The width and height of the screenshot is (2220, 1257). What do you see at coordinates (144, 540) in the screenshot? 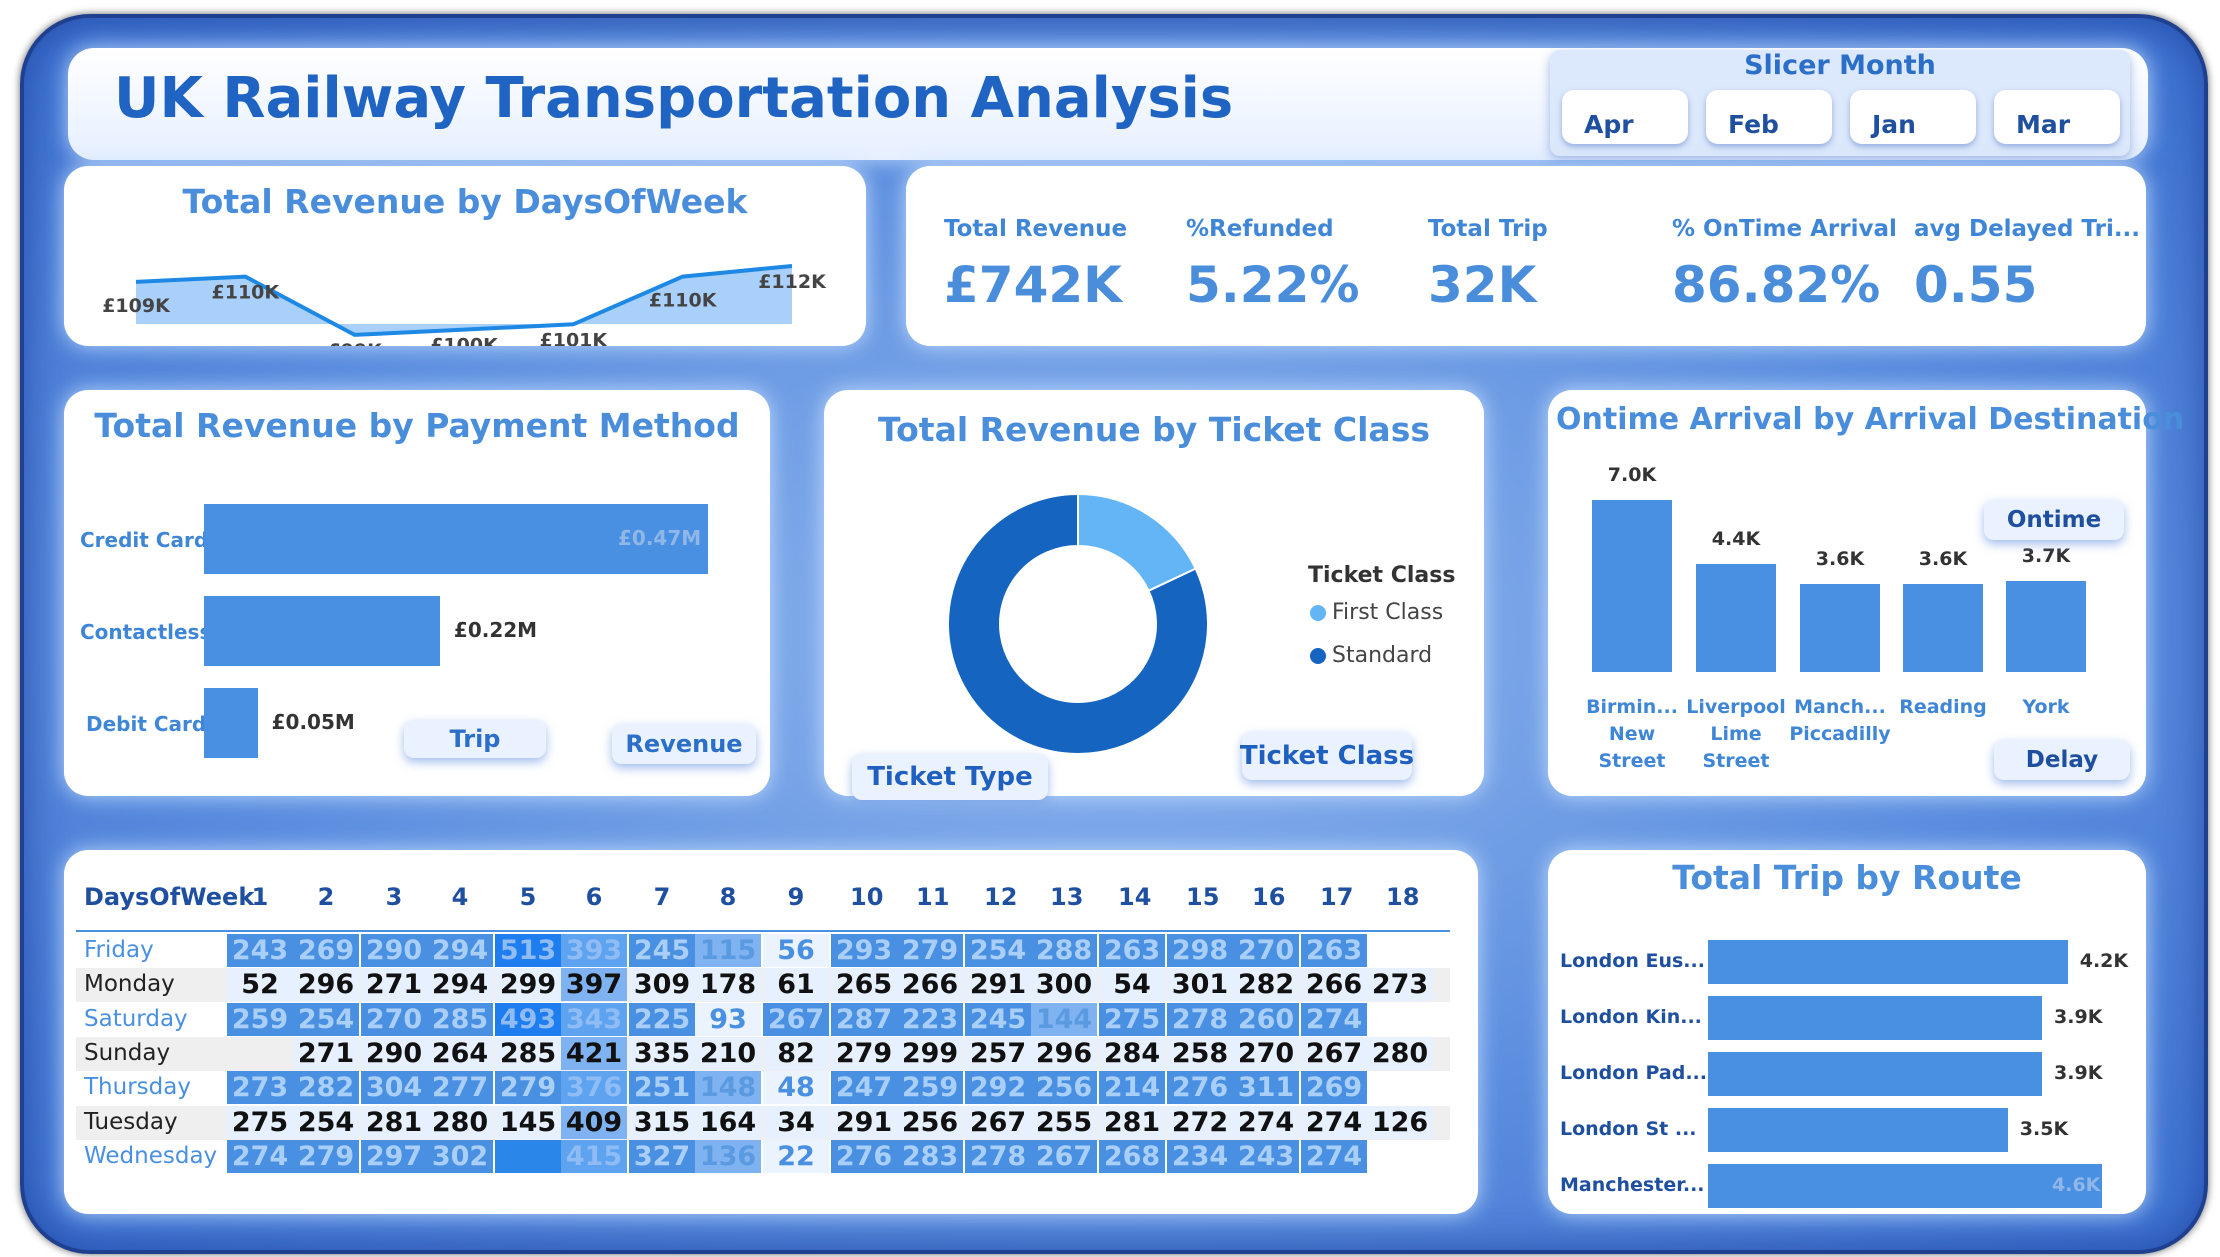
I see `payment-category-label: Credit Card` at bounding box center [144, 540].